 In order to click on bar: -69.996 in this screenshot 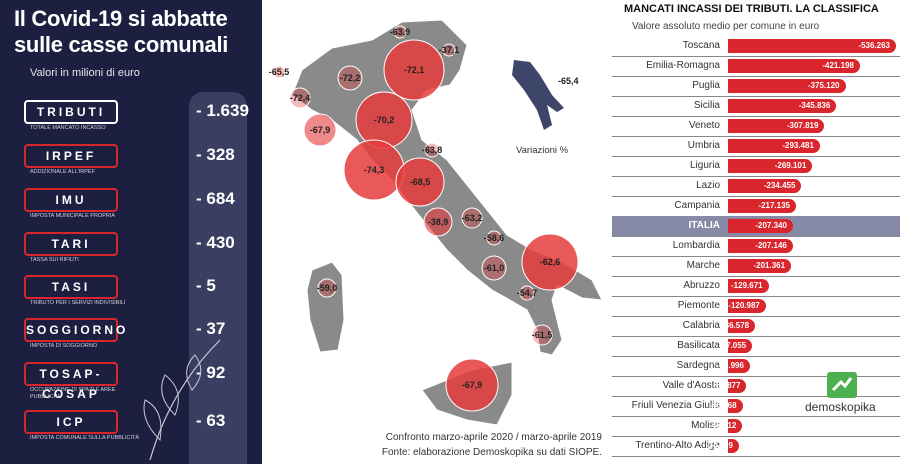, I will do `click(733, 366)`.